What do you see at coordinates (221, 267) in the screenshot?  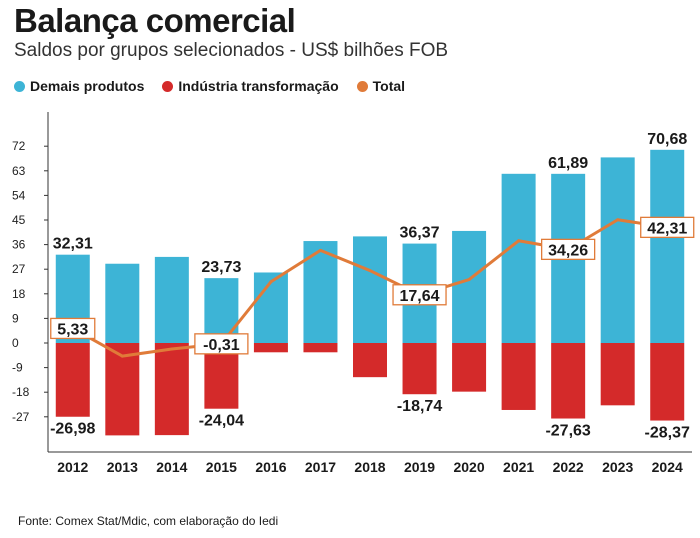 I see `data-label-demais-produtos: 23,73` at bounding box center [221, 267].